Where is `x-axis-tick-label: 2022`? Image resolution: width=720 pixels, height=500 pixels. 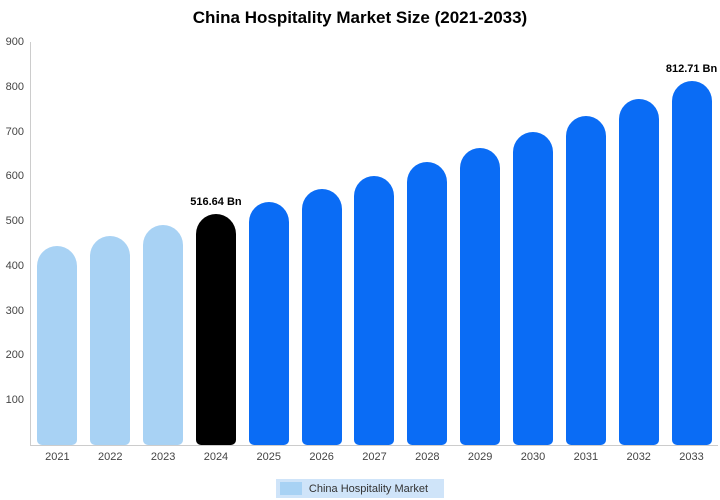
x-axis-tick-label: 2022 is located at coordinates (110, 457).